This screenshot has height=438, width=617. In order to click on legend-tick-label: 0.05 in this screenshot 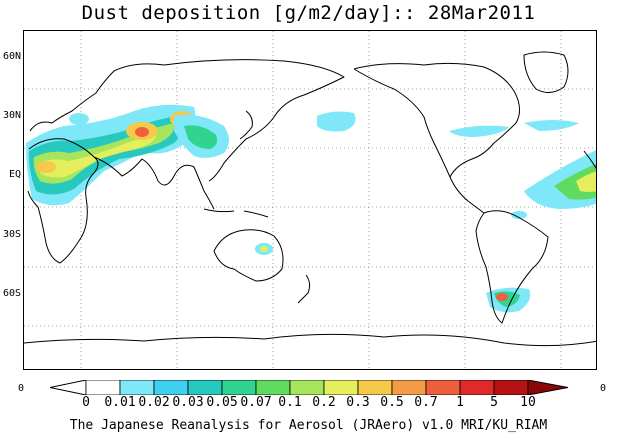, I will do `click(222, 402)`.